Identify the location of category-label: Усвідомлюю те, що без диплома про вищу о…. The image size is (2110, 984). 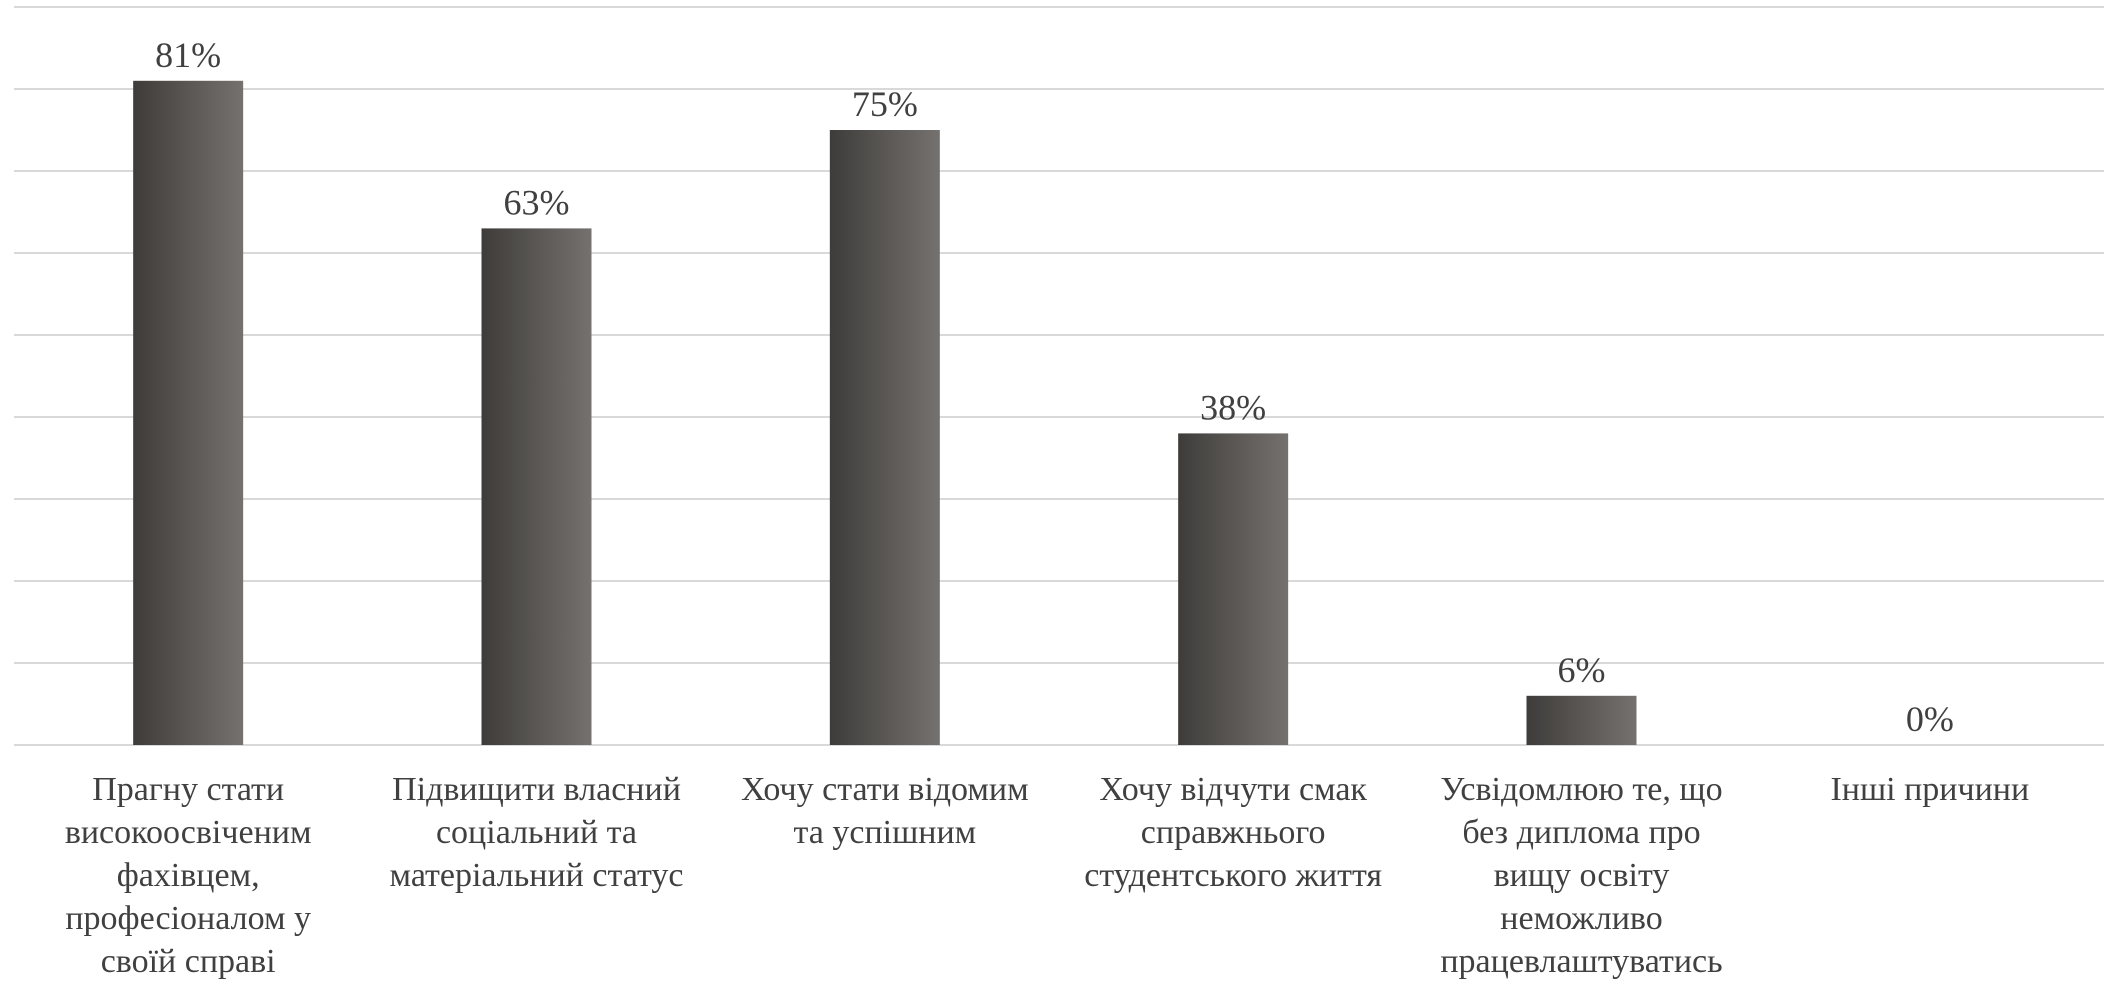
(1581, 875).